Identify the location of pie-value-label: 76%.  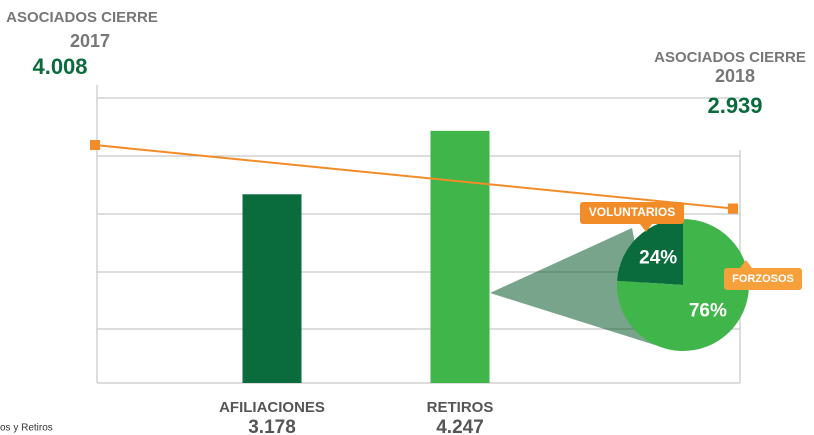
(708, 310).